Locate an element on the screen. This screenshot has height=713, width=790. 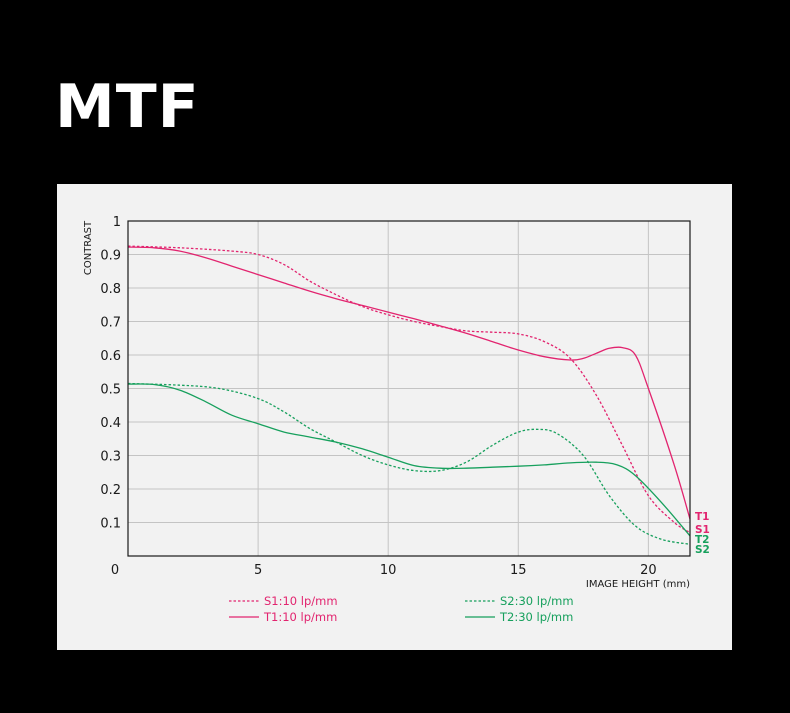
x-tick-label: 10 is located at coordinates (388, 570).